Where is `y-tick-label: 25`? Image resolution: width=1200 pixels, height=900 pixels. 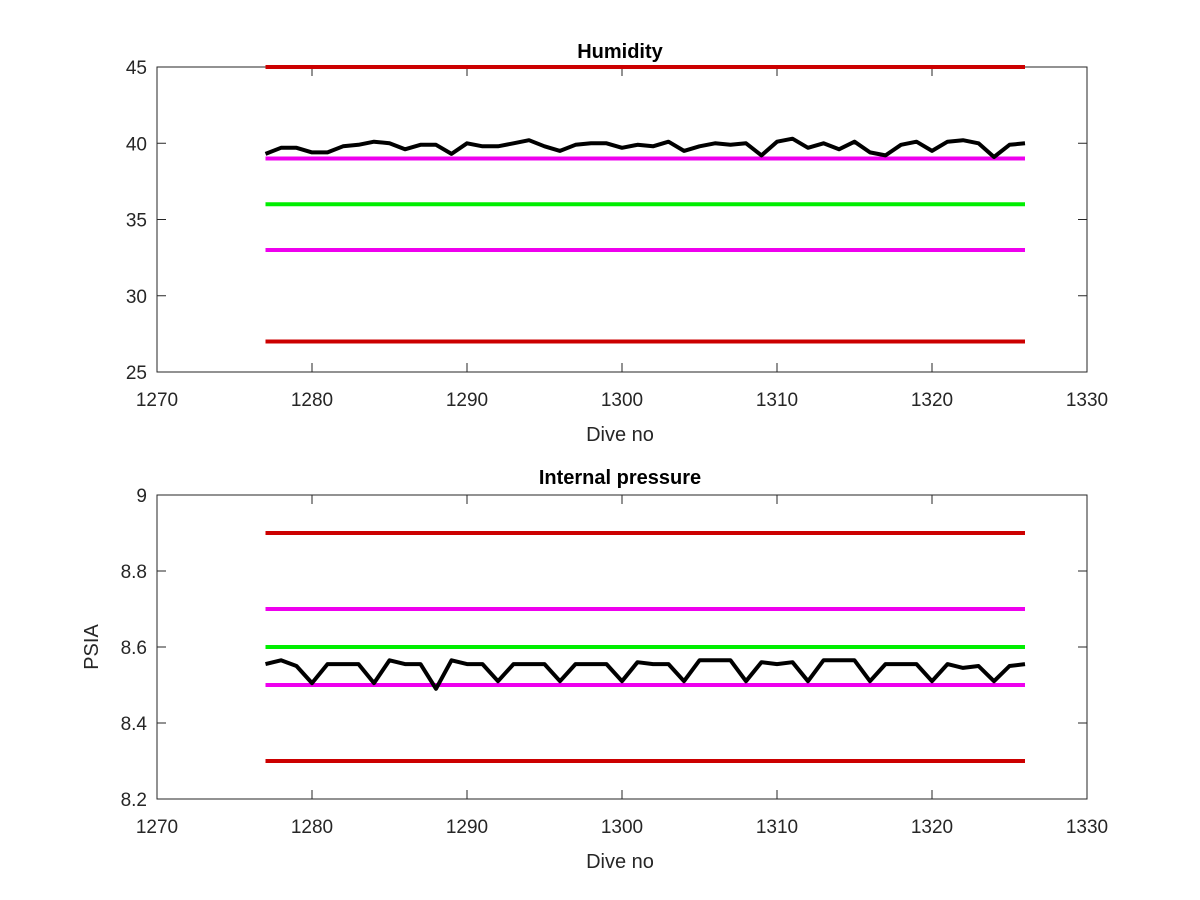 y-tick-label: 25 is located at coordinates (136, 373).